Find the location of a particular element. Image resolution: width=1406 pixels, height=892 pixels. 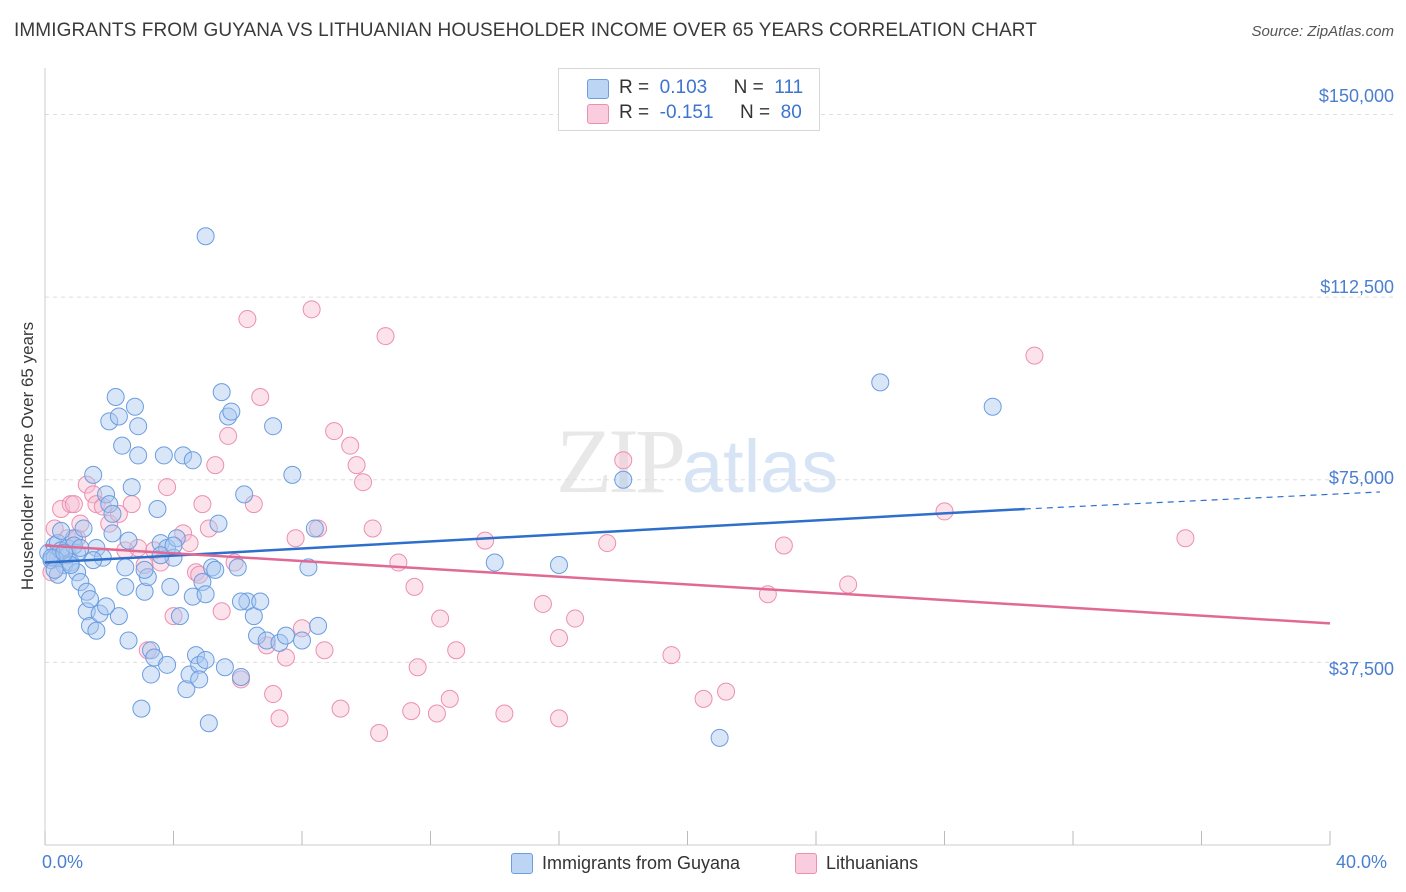

correlation-legend: R = 0.103 N = 111 R = -0.151 N = 80 is located at coordinates (689, 99).